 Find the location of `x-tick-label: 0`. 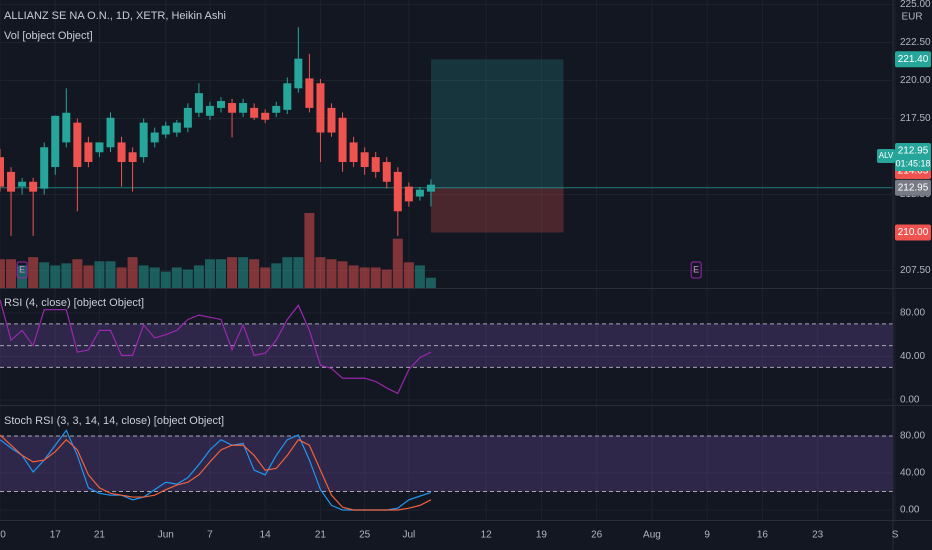

x-tick-label: 0 is located at coordinates (3, 535).